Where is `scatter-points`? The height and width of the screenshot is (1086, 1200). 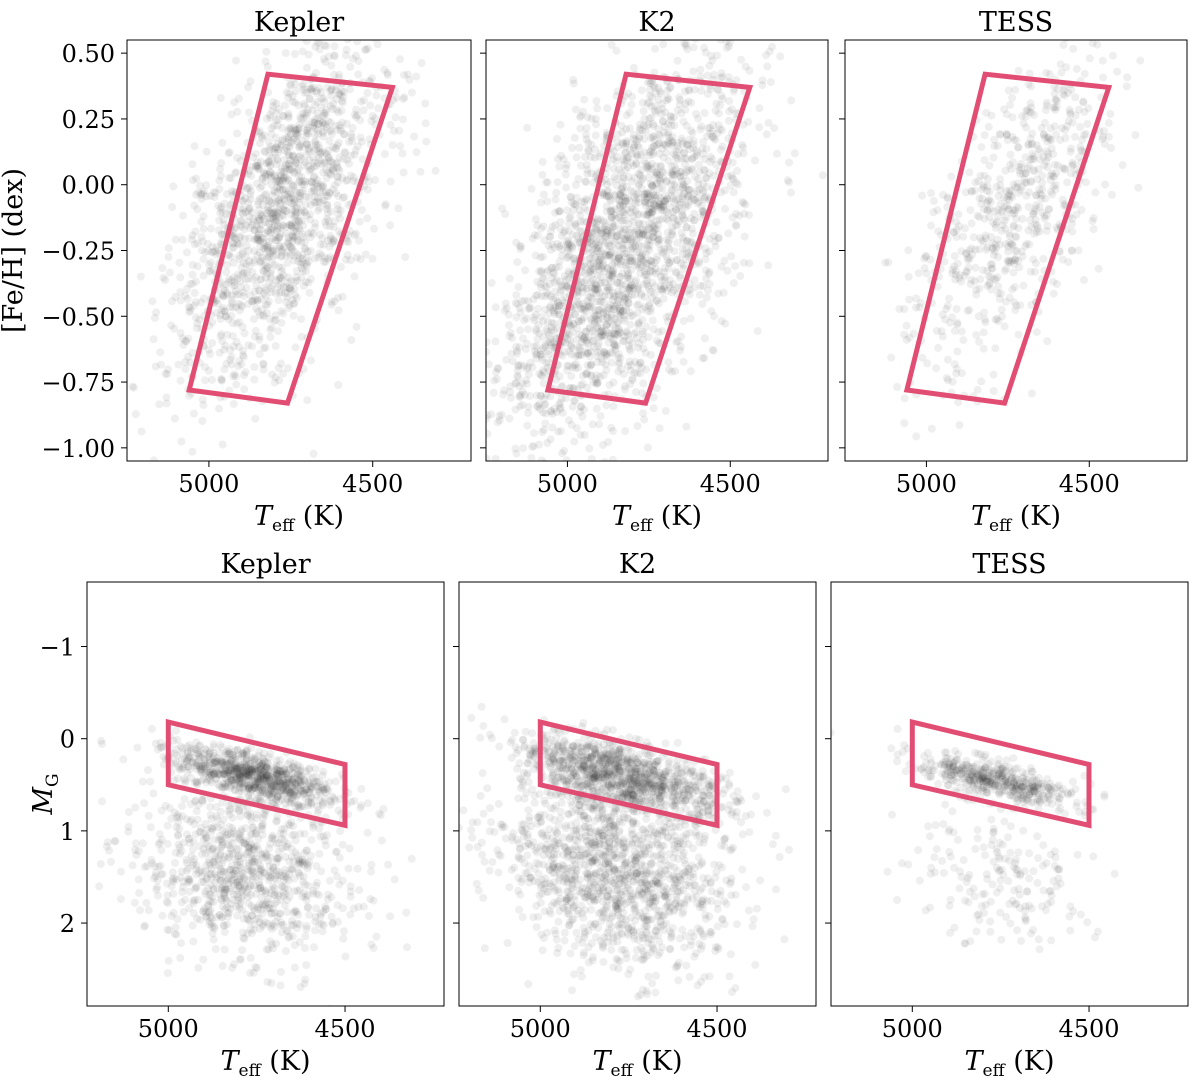
scatter-points is located at coordinates (650, 265).